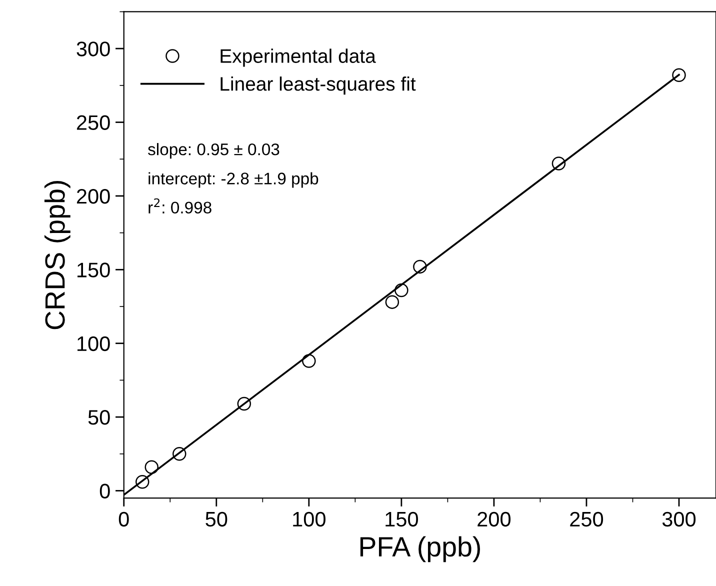 Image resolution: width=716 pixels, height=586 pixels. I want to click on x-tick-label: 100, so click(309, 519).